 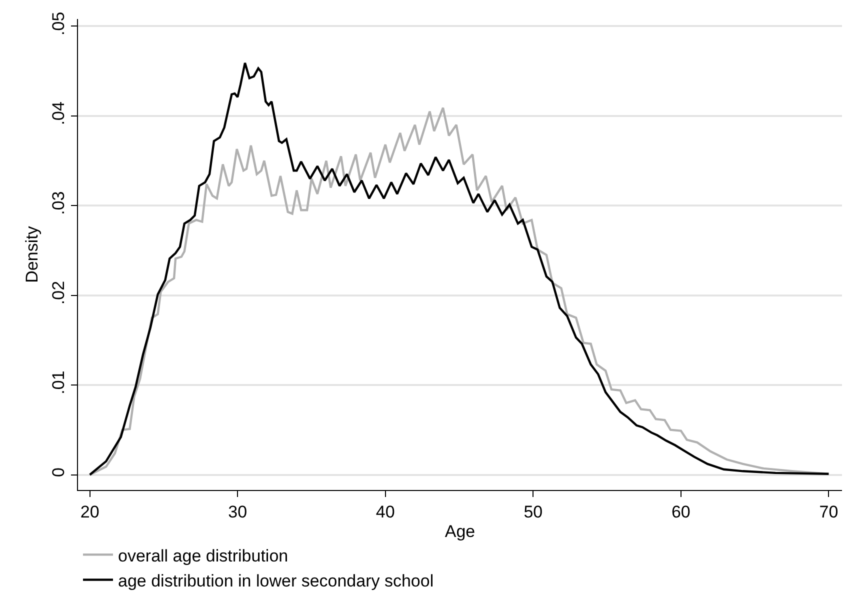 What do you see at coordinates (90, 512) in the screenshot?
I see `x-tick-label: 20` at bounding box center [90, 512].